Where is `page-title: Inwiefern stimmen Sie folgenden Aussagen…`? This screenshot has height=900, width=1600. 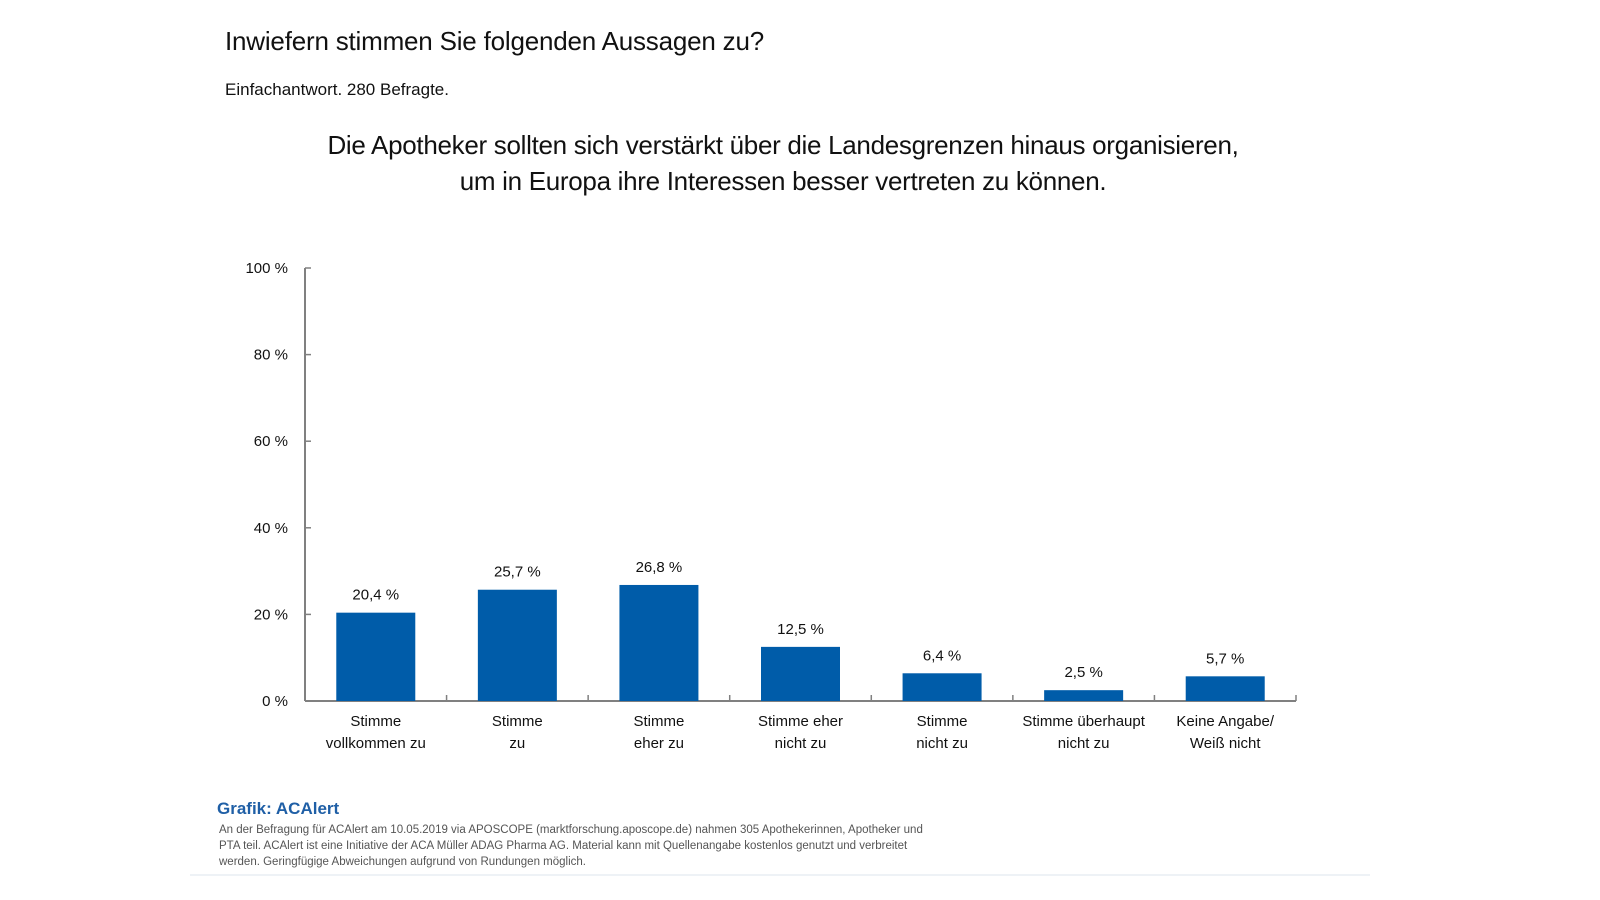
page-title: Inwiefern stimmen Sie folgenden Aussagen… is located at coordinates (494, 41).